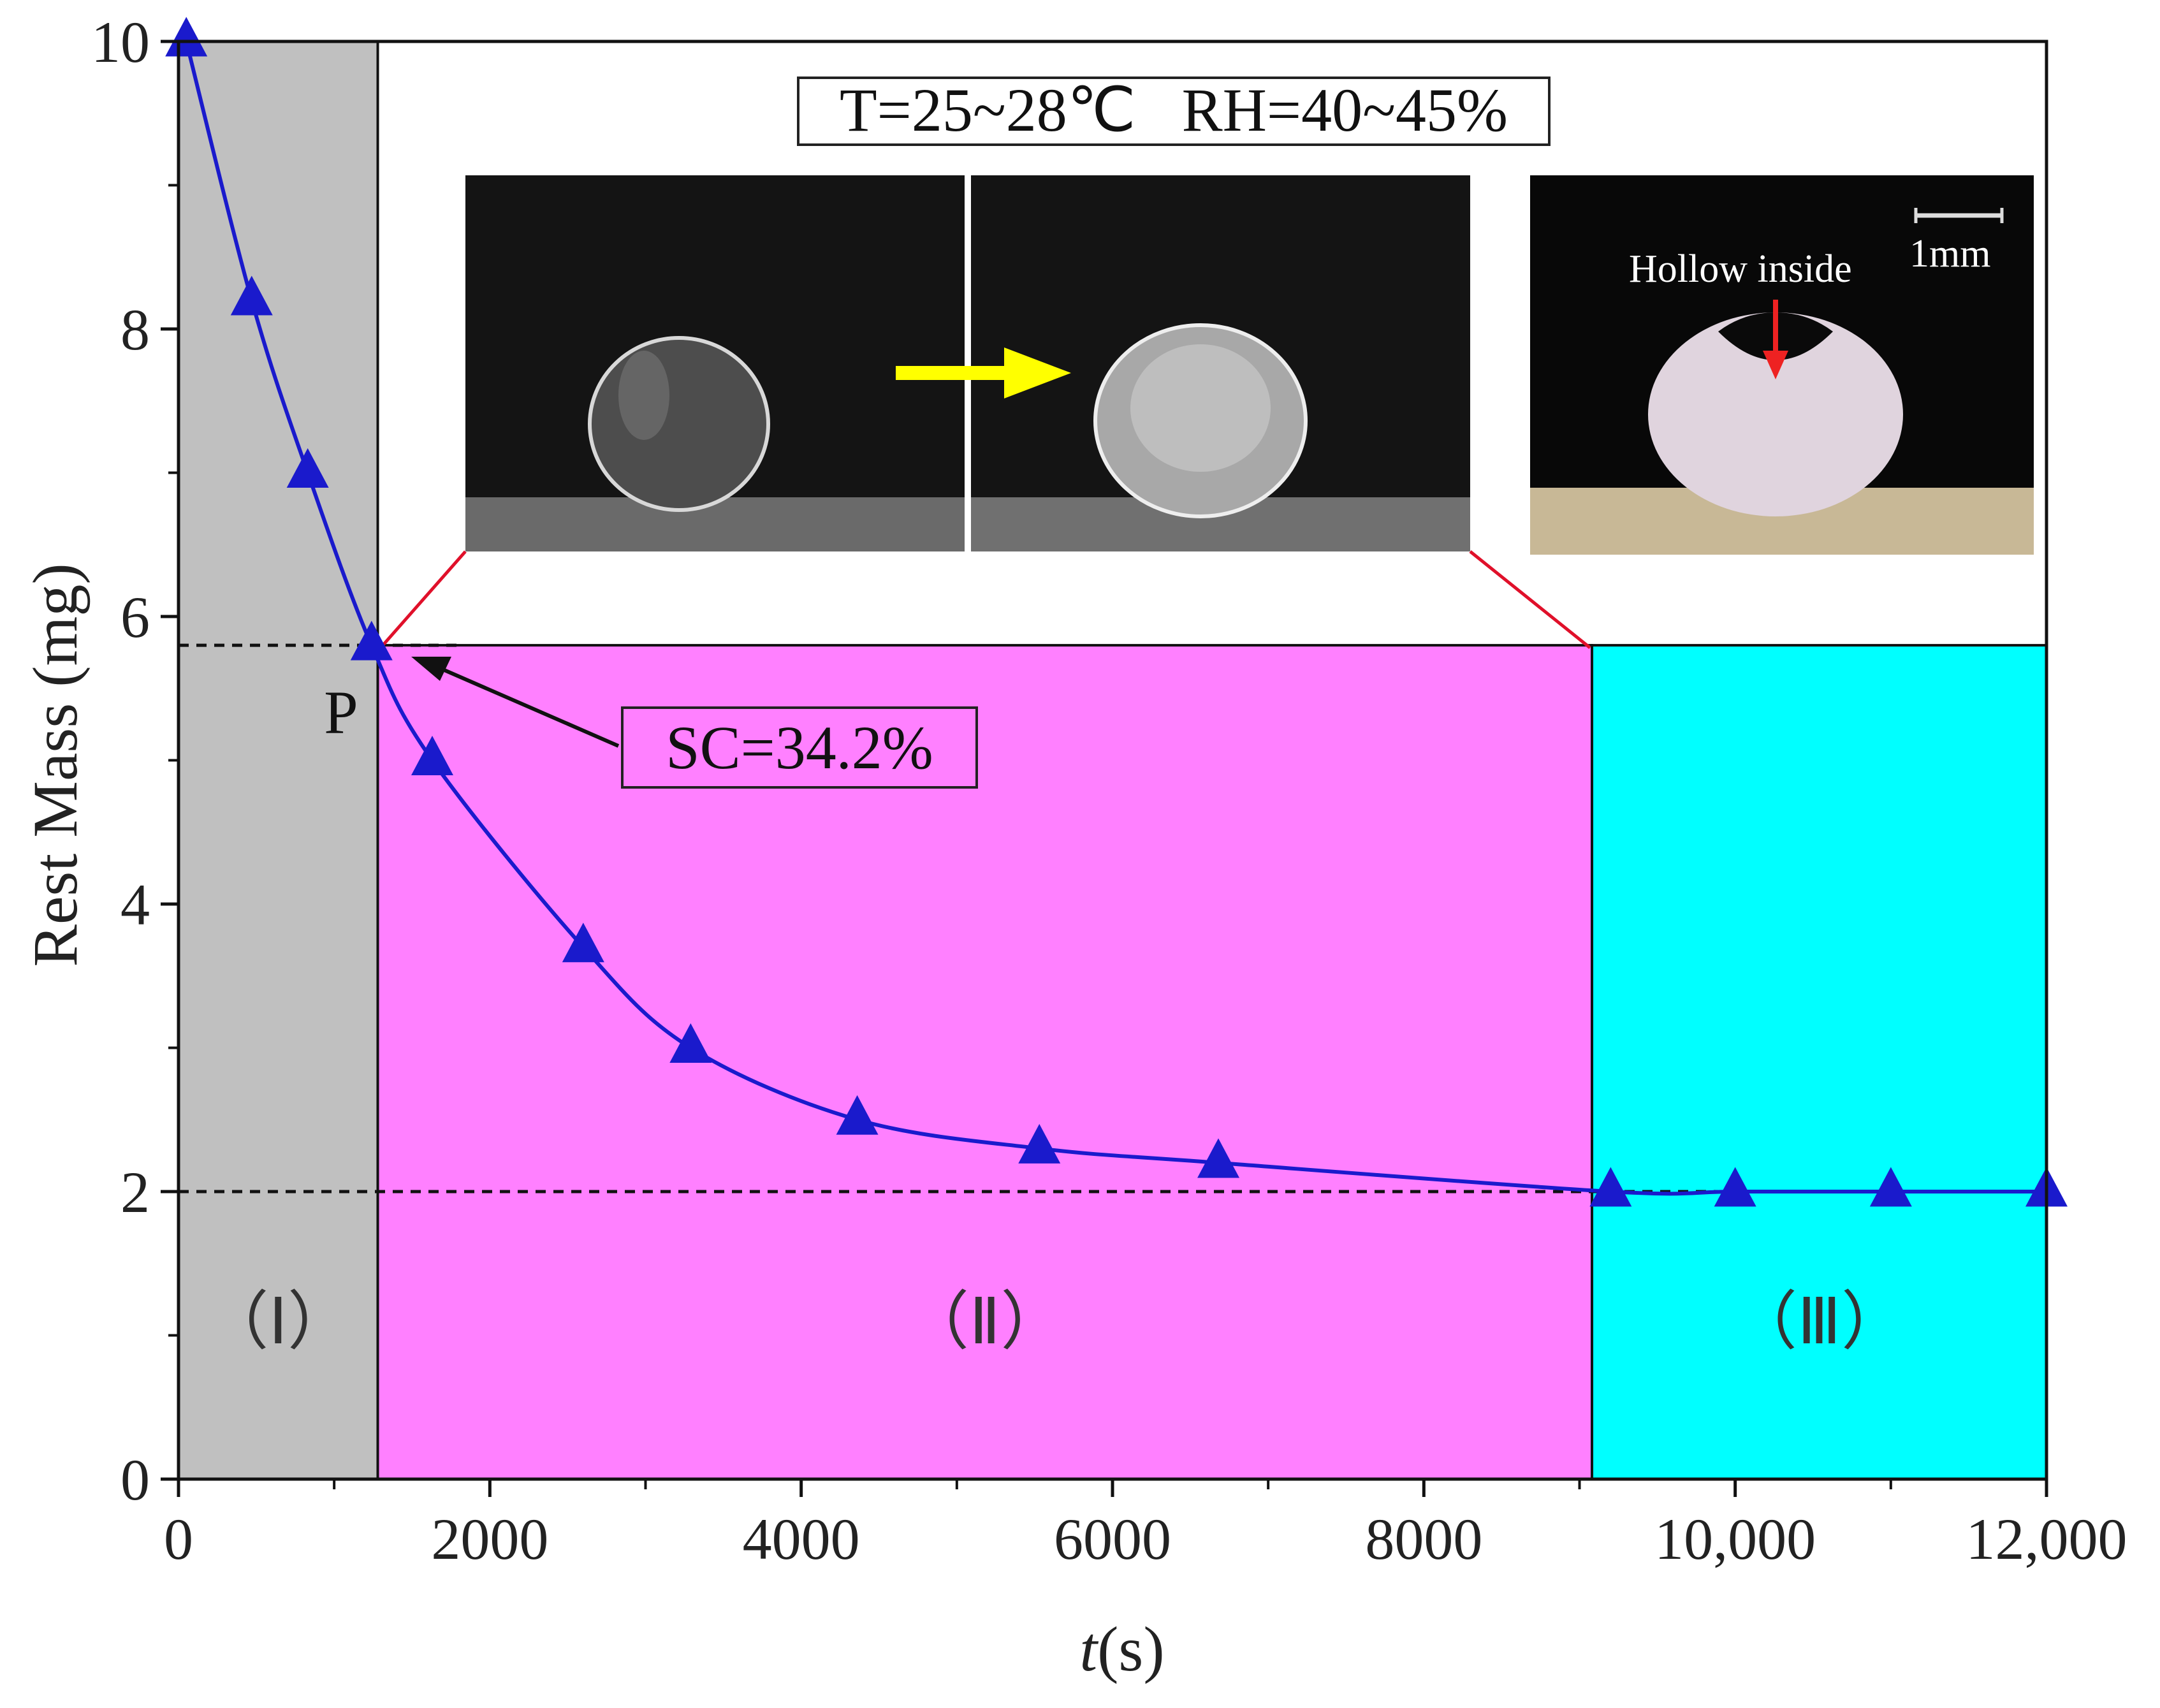 The width and height of the screenshot is (2160, 1708). I want to click on y-tick-label-2: 2, so click(135, 1192).